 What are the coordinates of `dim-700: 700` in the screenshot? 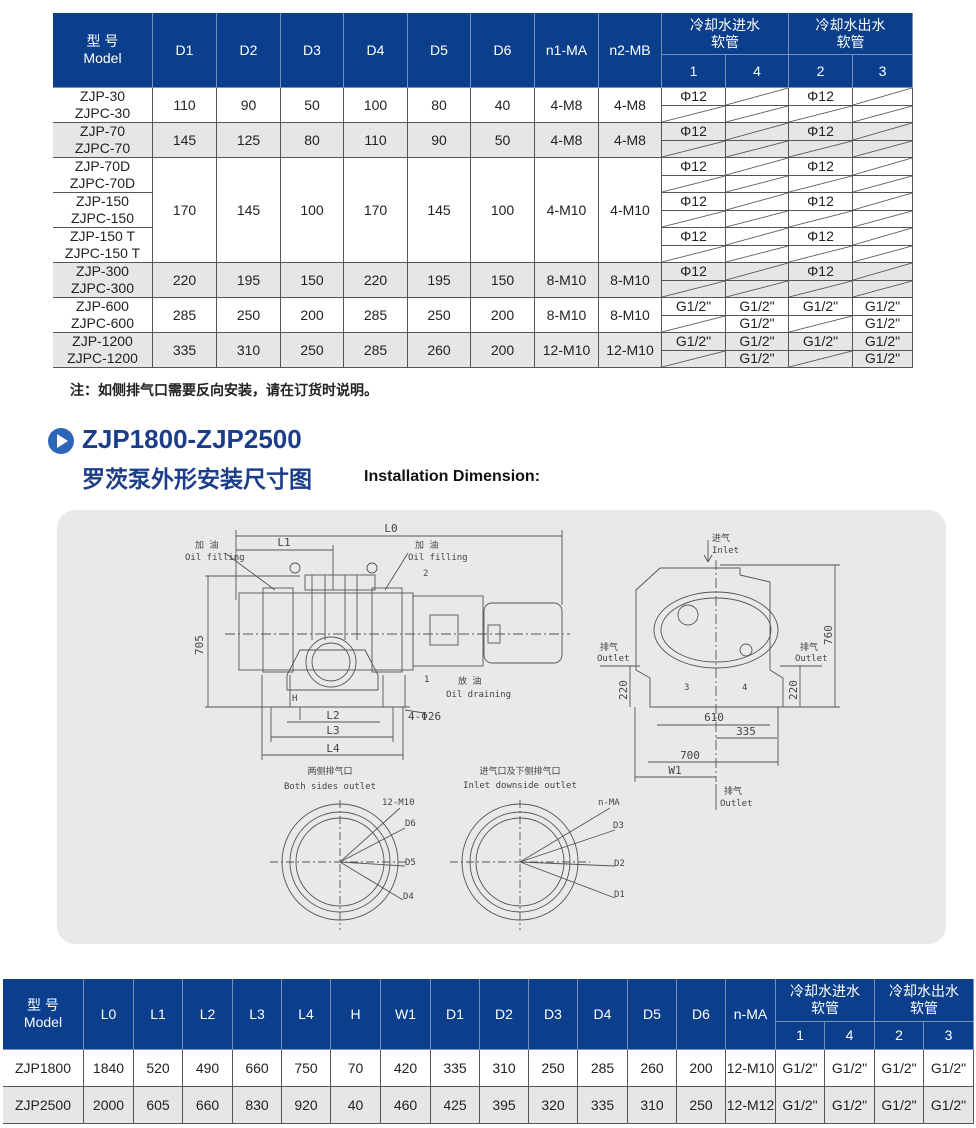 It's located at (690, 755).